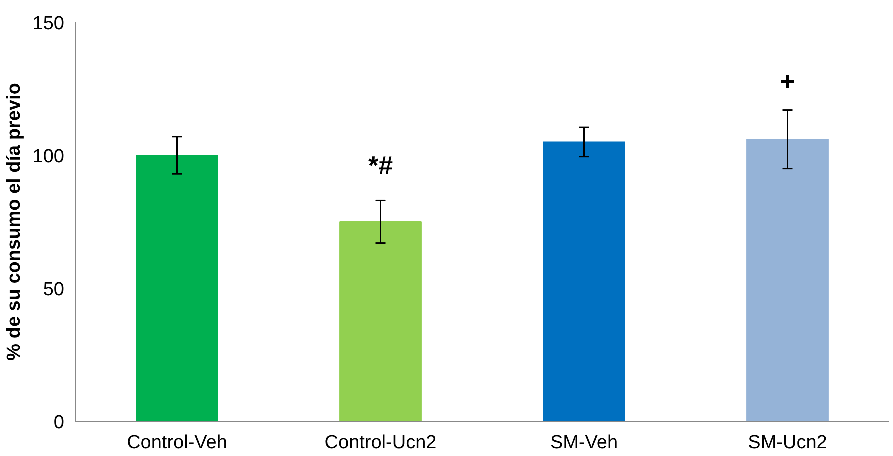 Image resolution: width=893 pixels, height=456 pixels. What do you see at coordinates (381, 165) in the screenshot?
I see `annotation: *#` at bounding box center [381, 165].